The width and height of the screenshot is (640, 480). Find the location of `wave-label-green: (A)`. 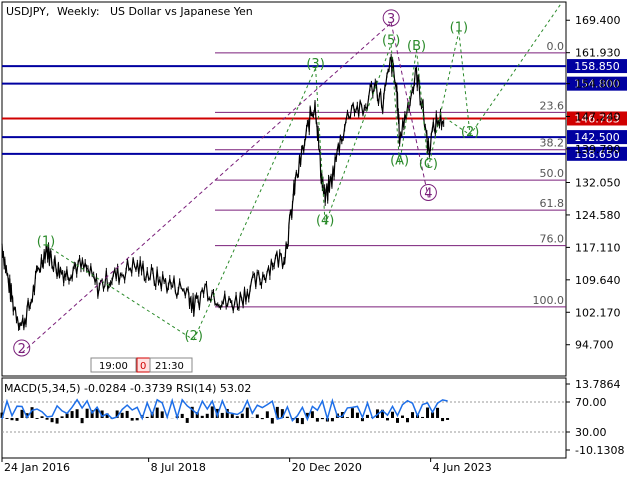

wave-label-green: (A) is located at coordinates (399, 160).